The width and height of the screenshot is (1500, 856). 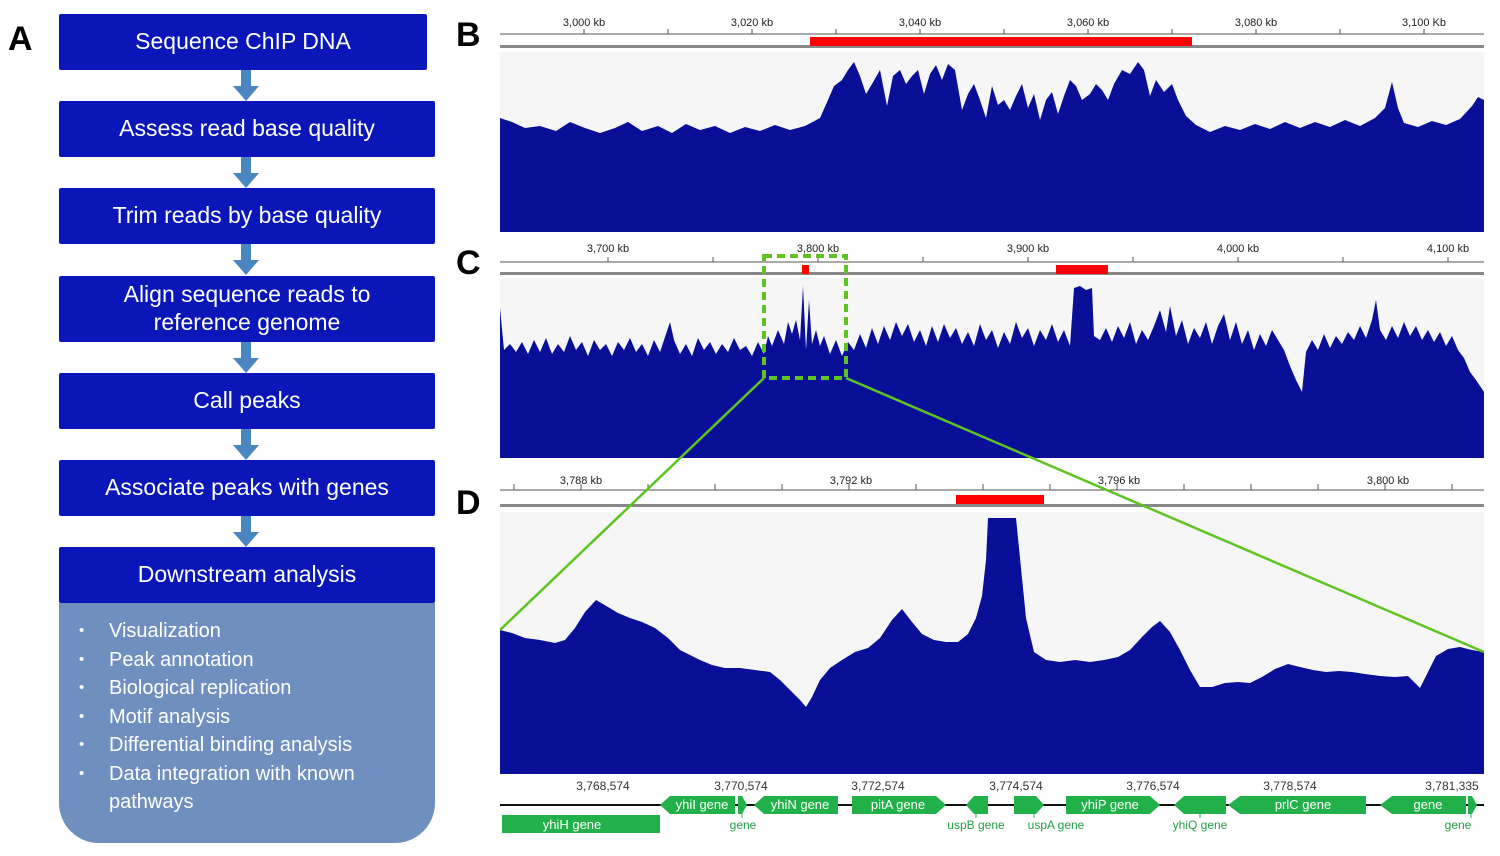 What do you see at coordinates (257, 631) in the screenshot?
I see `list-item: Visualization` at bounding box center [257, 631].